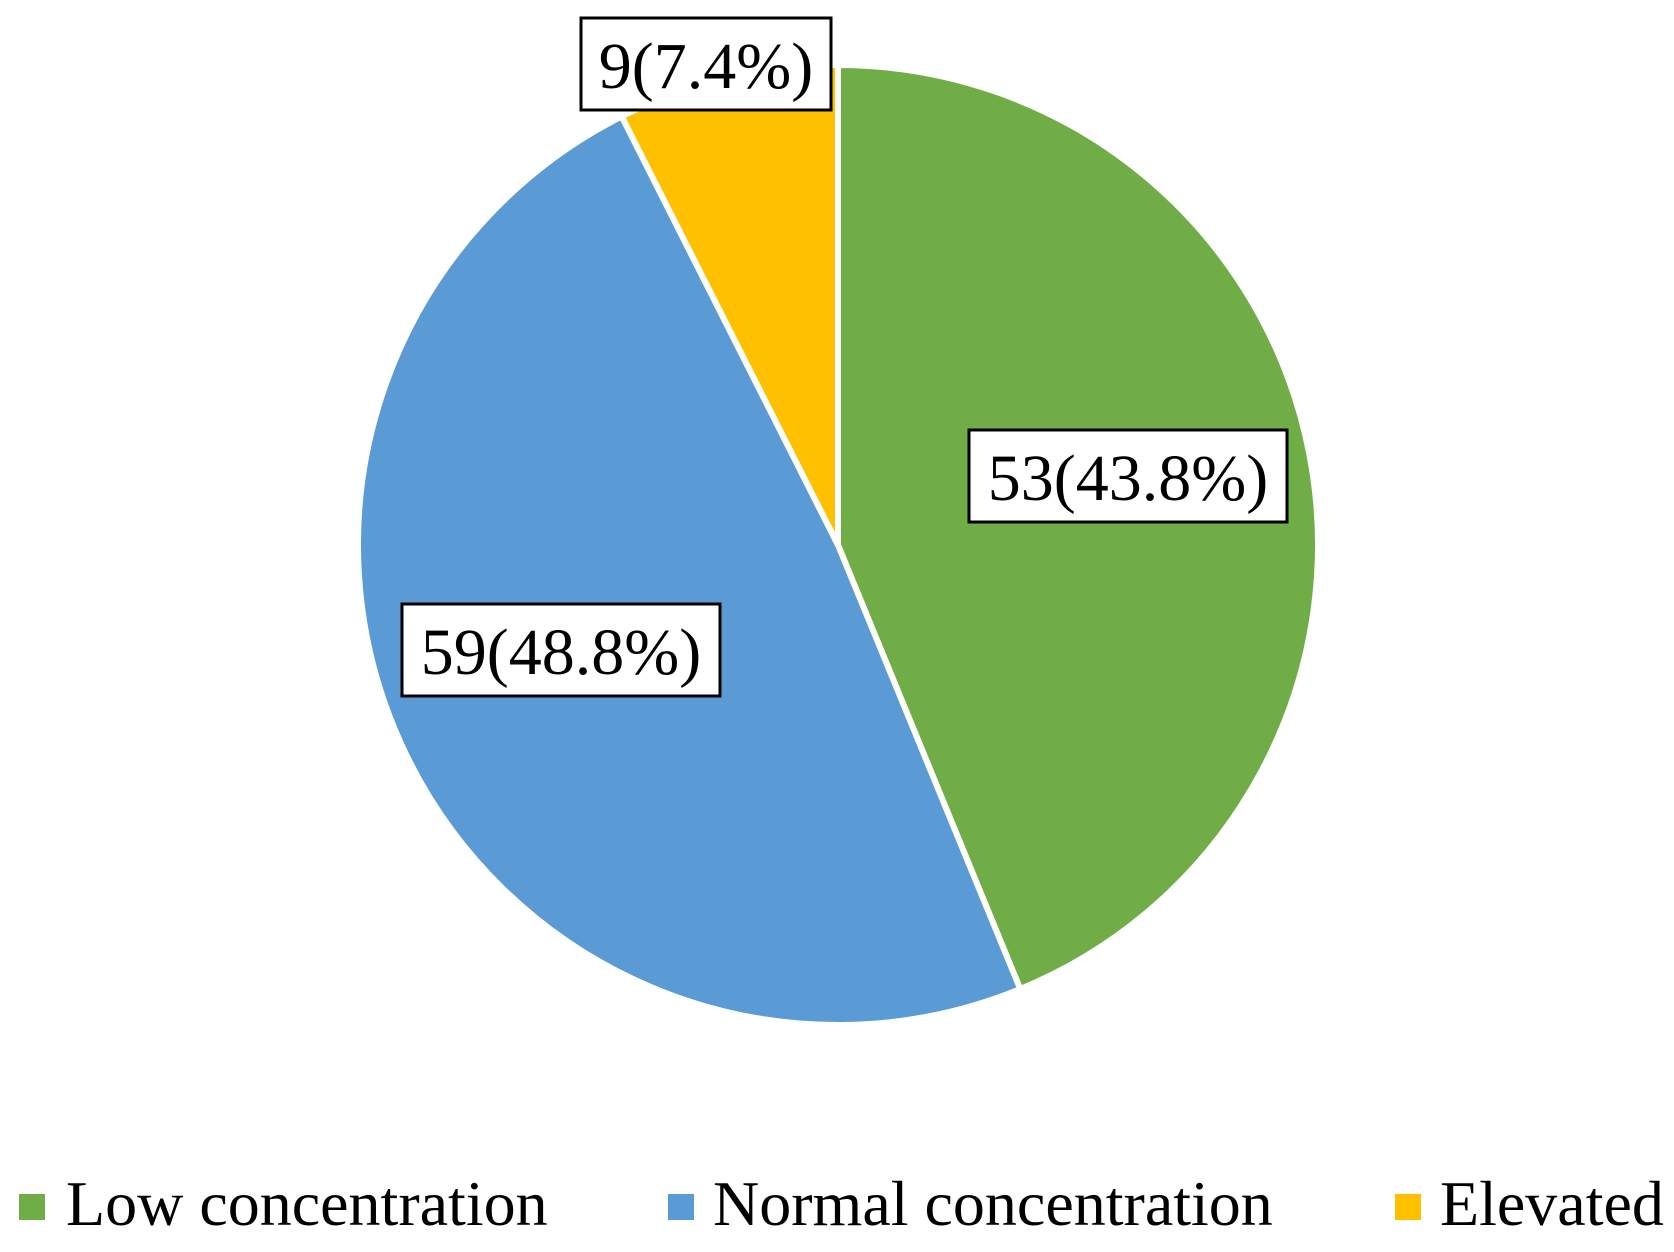 This screenshot has width=1674, height=1252. I want to click on data-label-elevated: 9(7.4%), so click(706, 64).